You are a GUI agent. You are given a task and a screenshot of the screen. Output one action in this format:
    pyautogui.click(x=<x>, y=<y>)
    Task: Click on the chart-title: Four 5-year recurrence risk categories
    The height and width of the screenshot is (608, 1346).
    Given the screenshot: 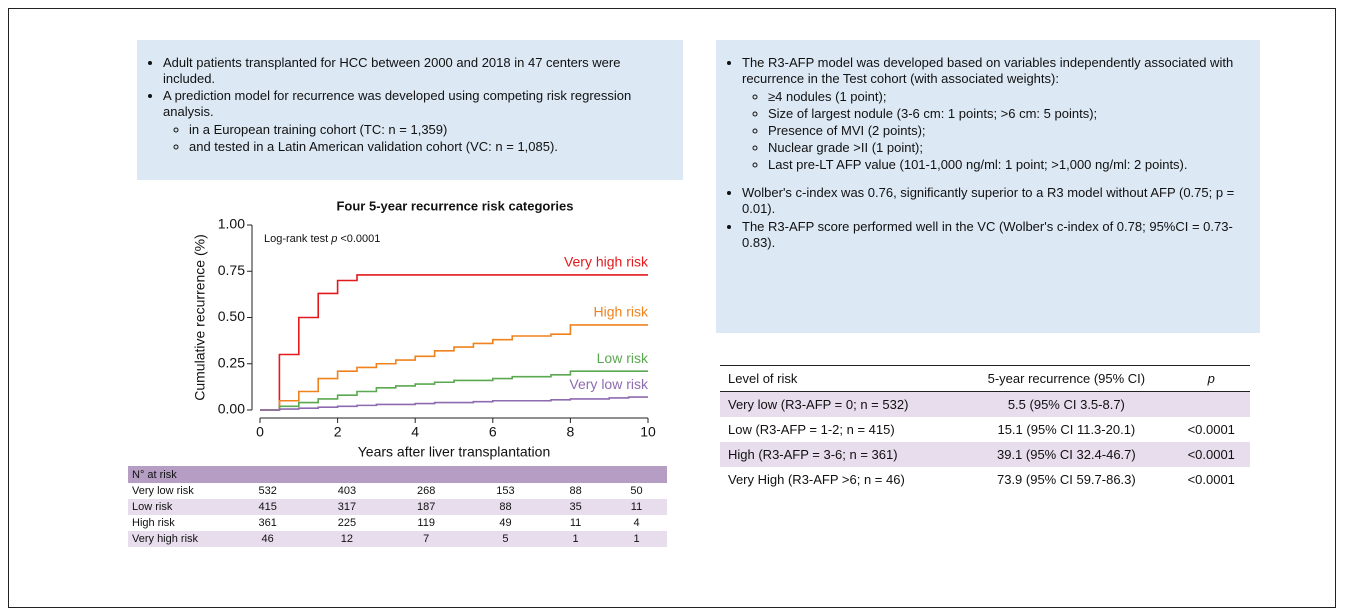 What is the action you would take?
    pyautogui.click(x=454, y=205)
    